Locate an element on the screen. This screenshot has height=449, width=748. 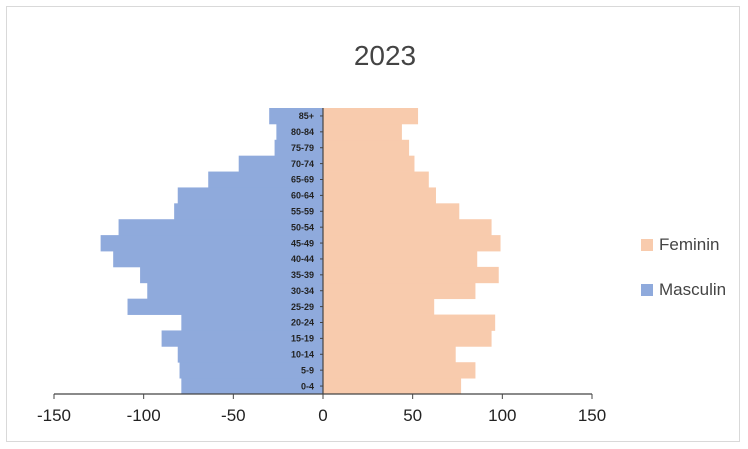
x-axis: -150 -100 -50 0 50 100 150 is located at coordinates (321, 409).